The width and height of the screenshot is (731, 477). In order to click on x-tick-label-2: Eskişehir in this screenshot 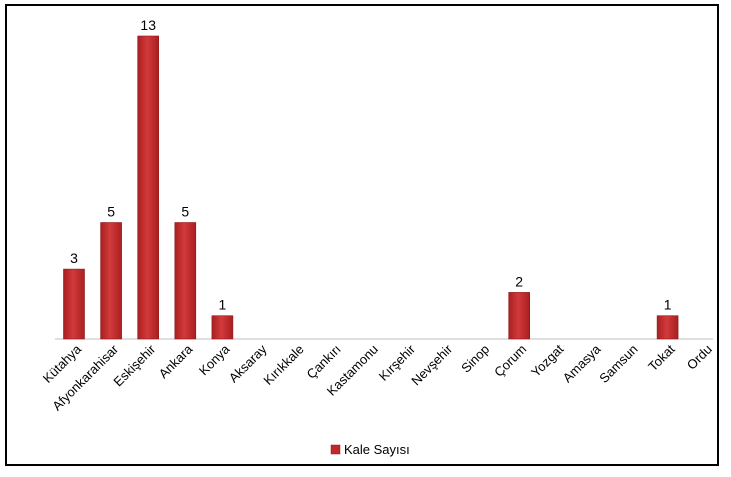, I will do `click(134, 365)`.